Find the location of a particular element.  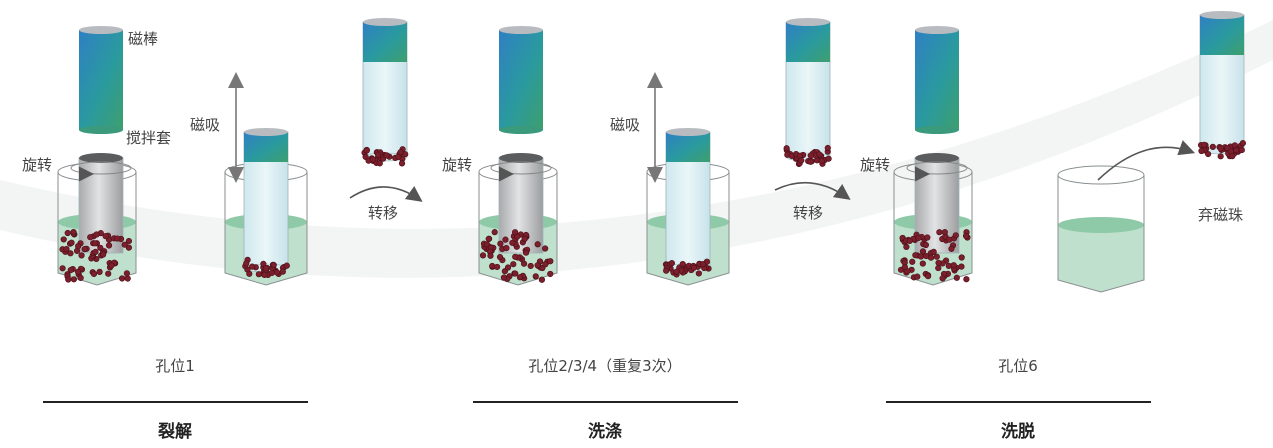

step-title: 洗涤 is located at coordinates (605, 432).